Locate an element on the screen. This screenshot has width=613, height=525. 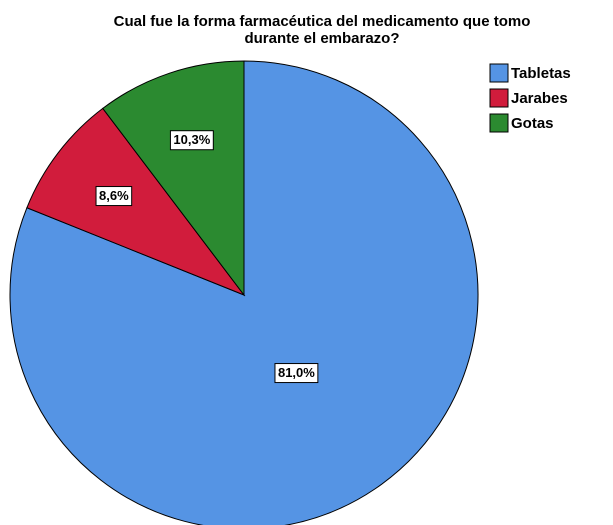
legend-label: Jarabes is located at coordinates (539, 98).